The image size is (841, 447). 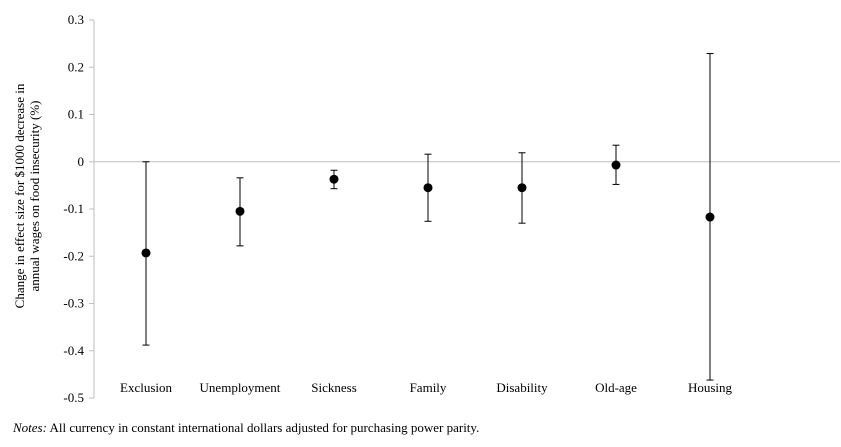 I want to click on y-tick-label: -0.2, so click(x=73, y=255).